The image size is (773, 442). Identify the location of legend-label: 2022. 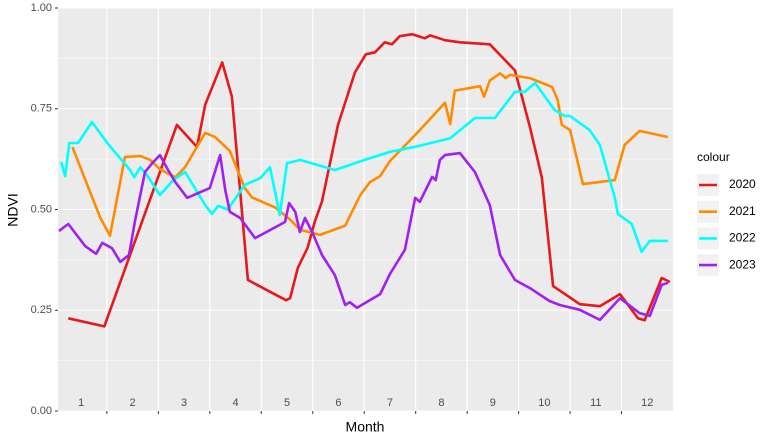
(742, 238).